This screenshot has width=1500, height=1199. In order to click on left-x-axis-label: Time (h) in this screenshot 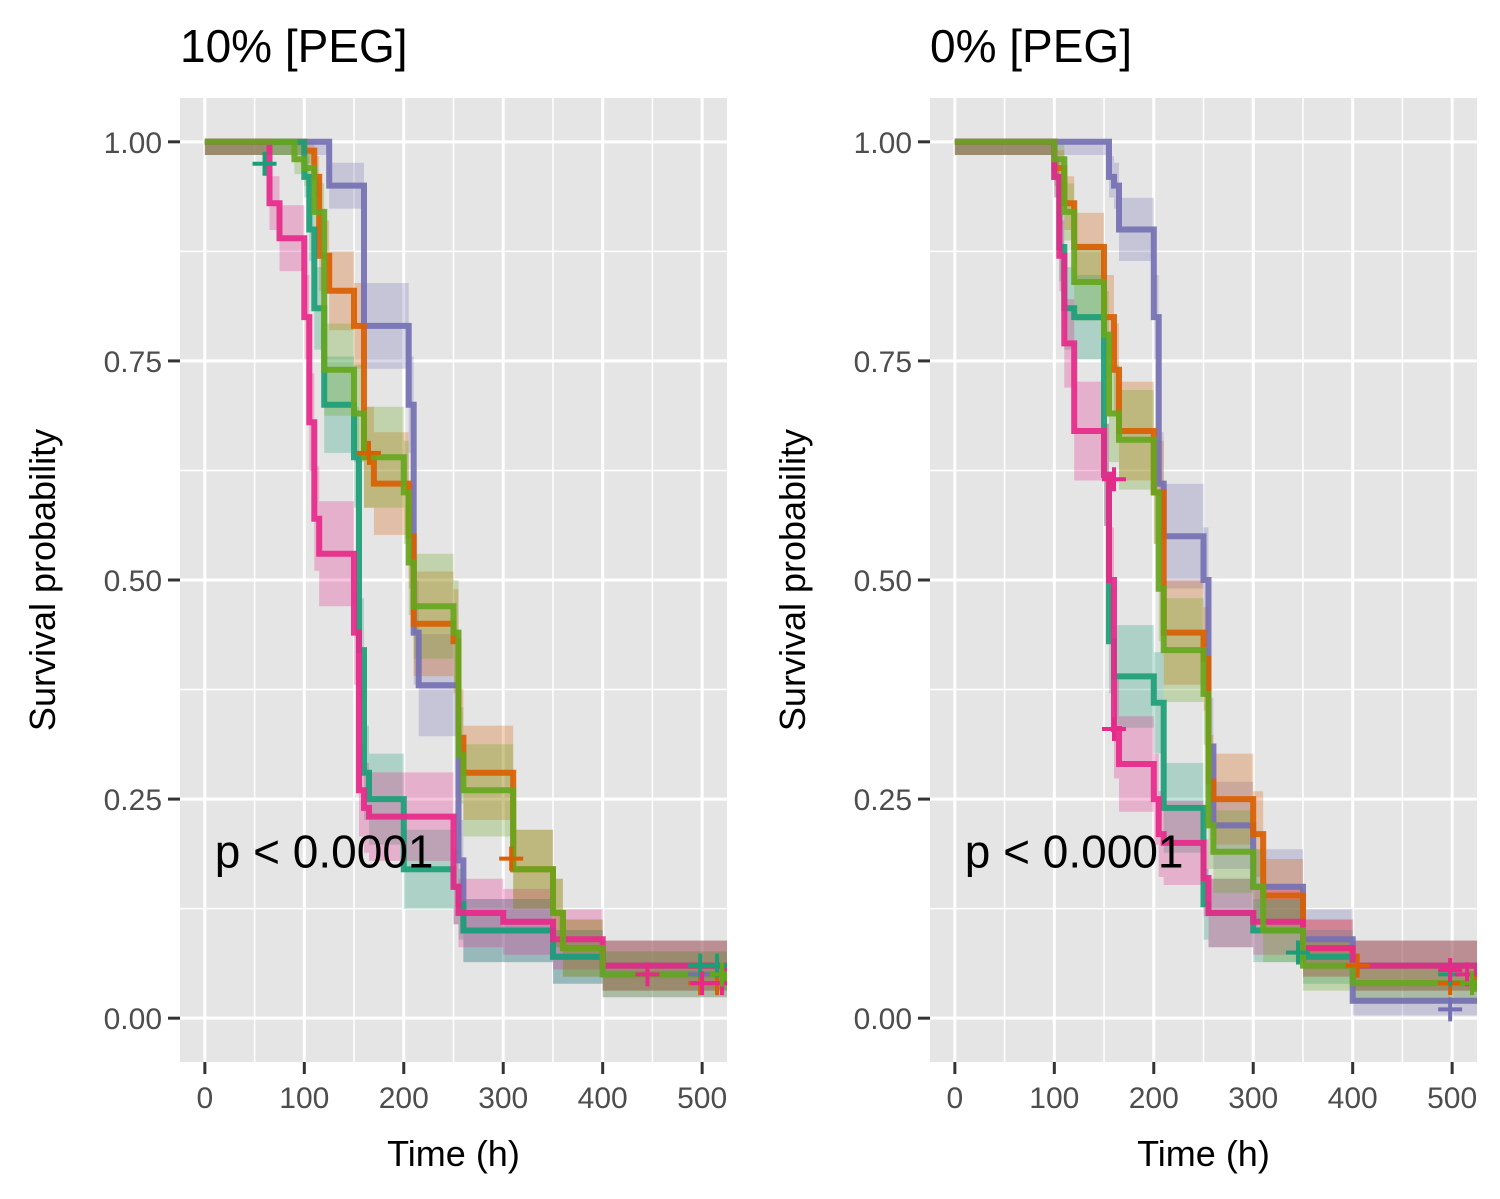, I will do `click(453, 1153)`.